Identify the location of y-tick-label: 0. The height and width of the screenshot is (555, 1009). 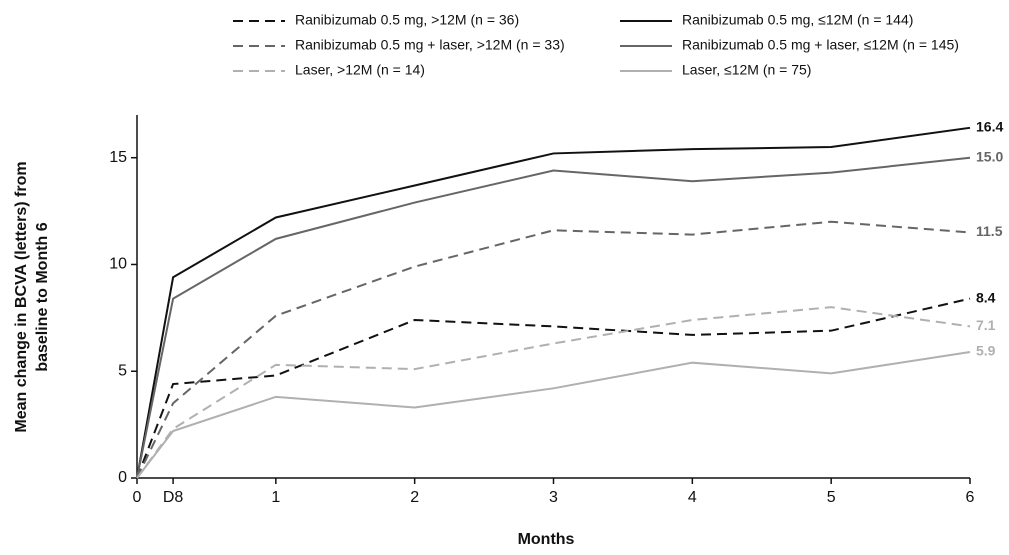
(122, 477).